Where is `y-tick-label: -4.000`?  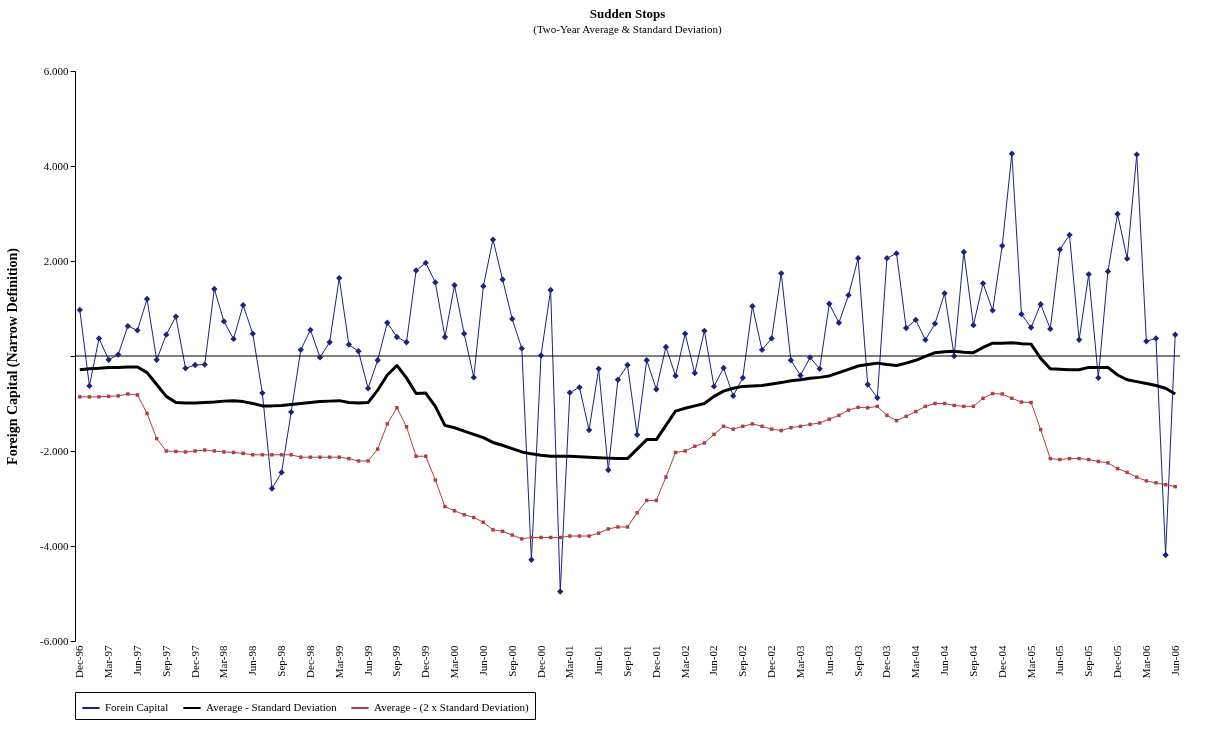 y-tick-label: -4.000 is located at coordinates (54, 545).